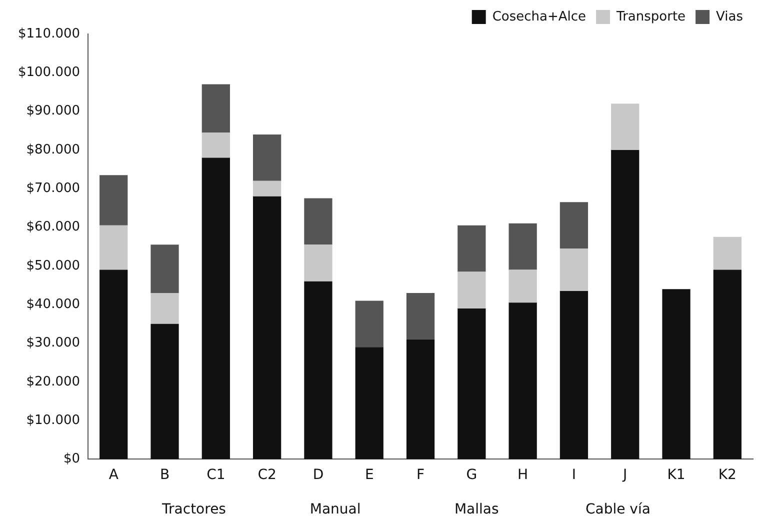  Describe the element at coordinates (267, 475) in the screenshot. I see `x-tick-label: C2` at that location.